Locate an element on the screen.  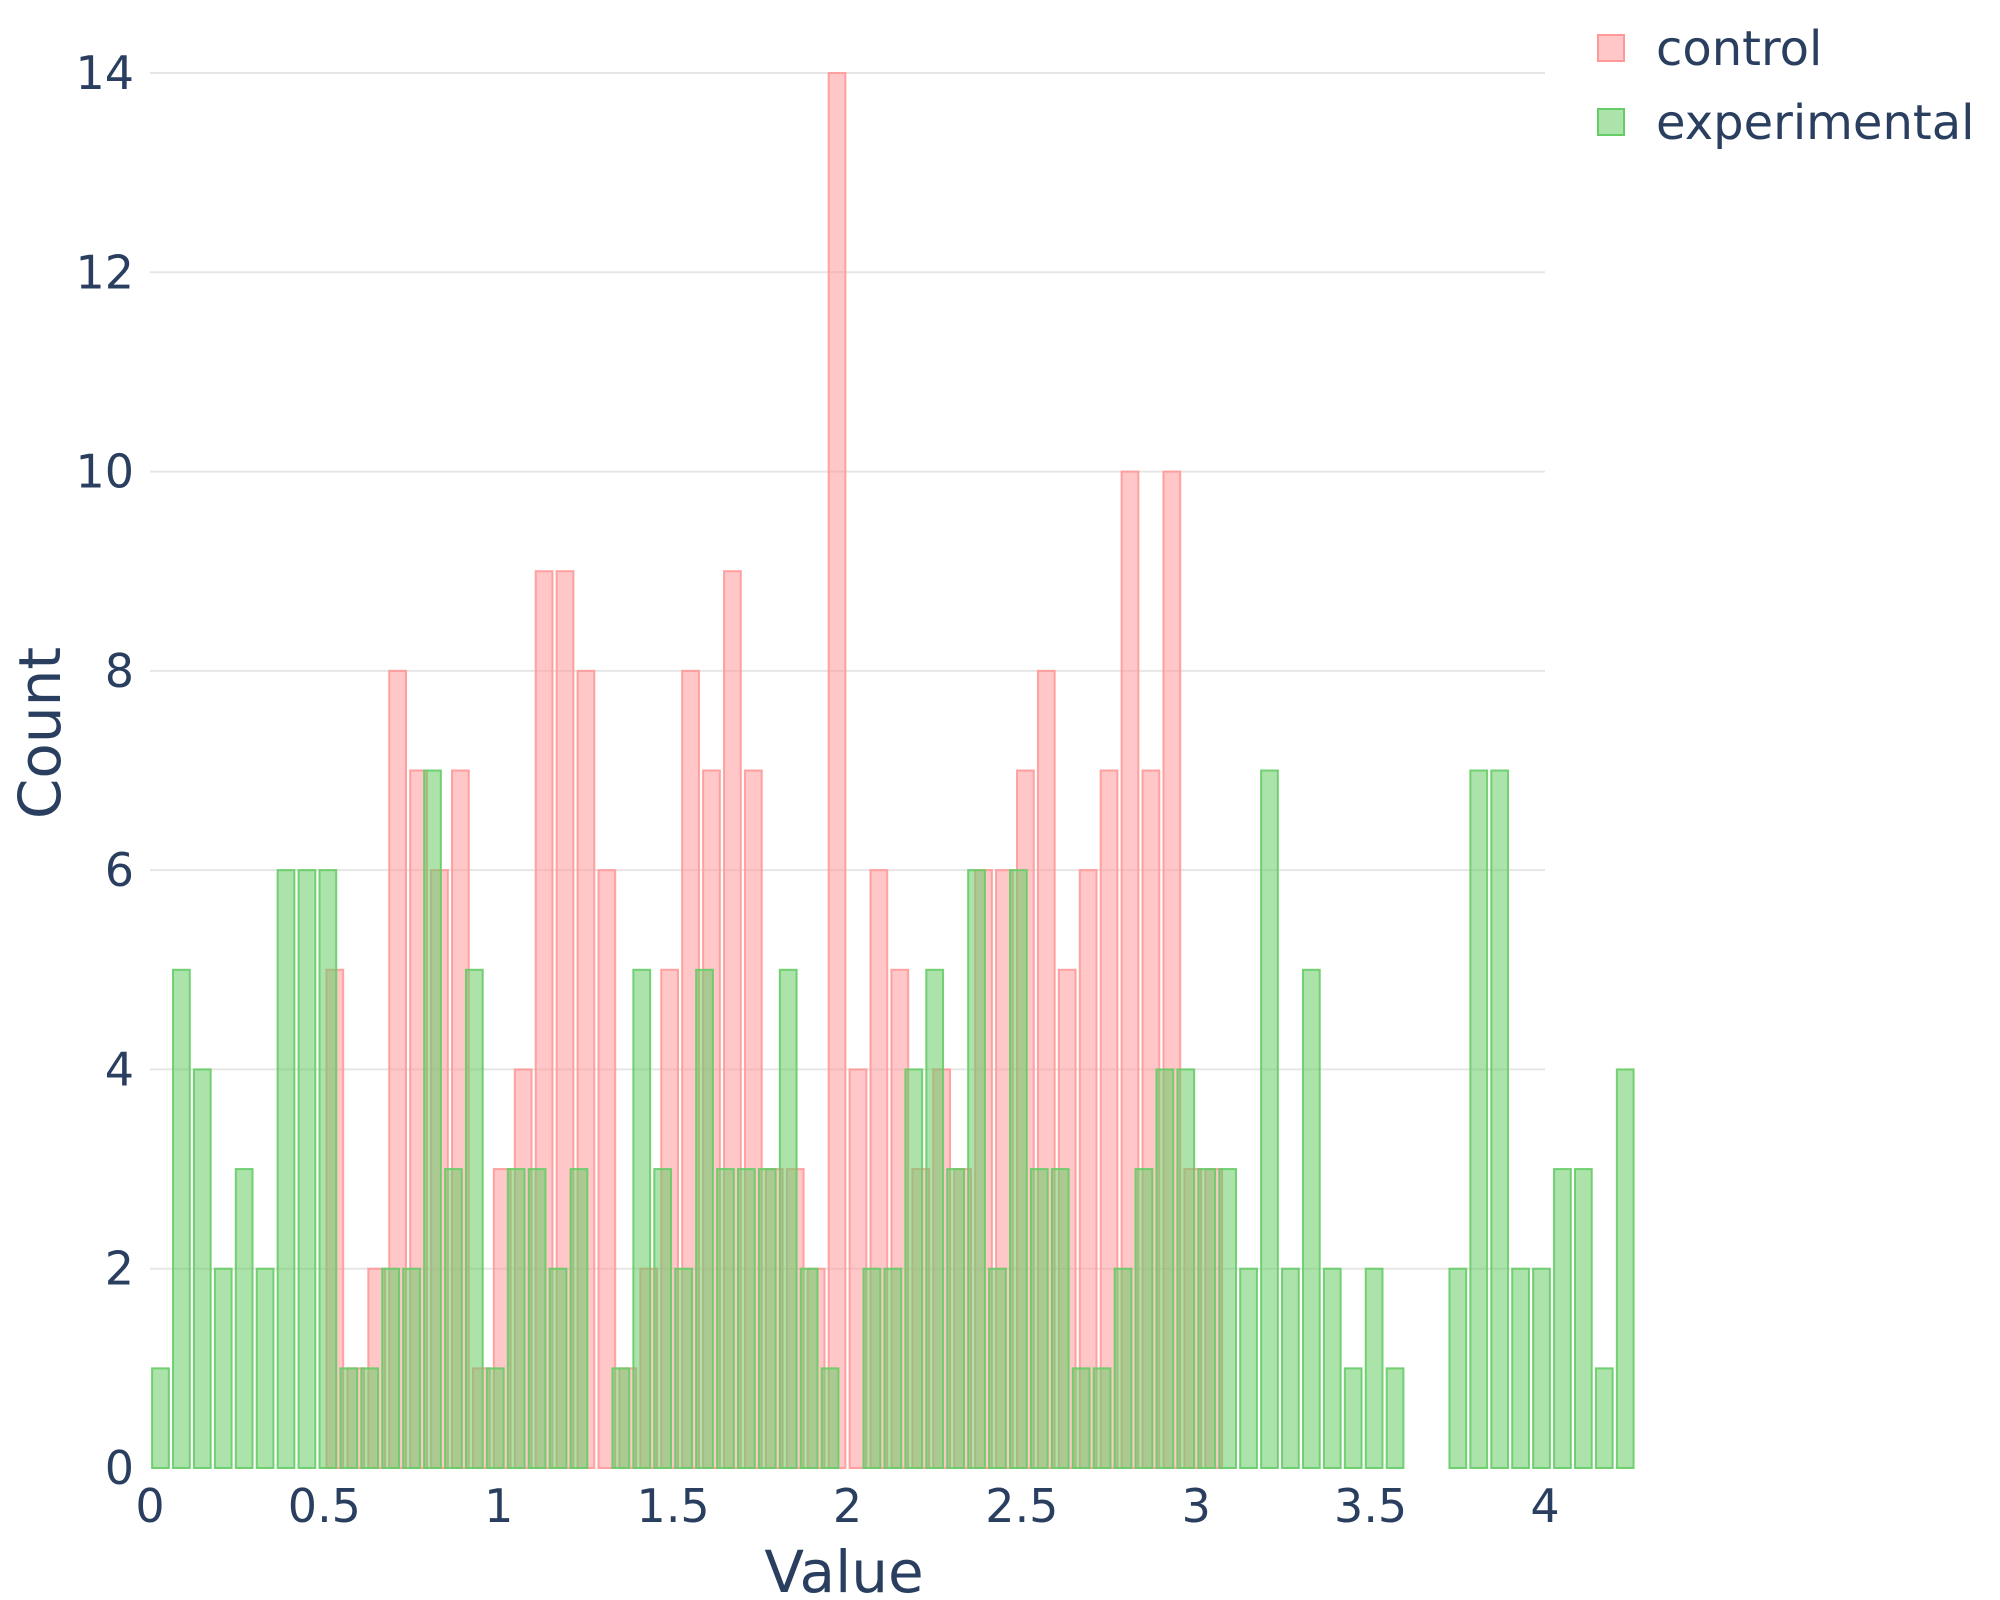
x-axis-ticks: 0 0.5 1 1.5 2 2.5 3 3.5 4 is located at coordinates (847, 1506).